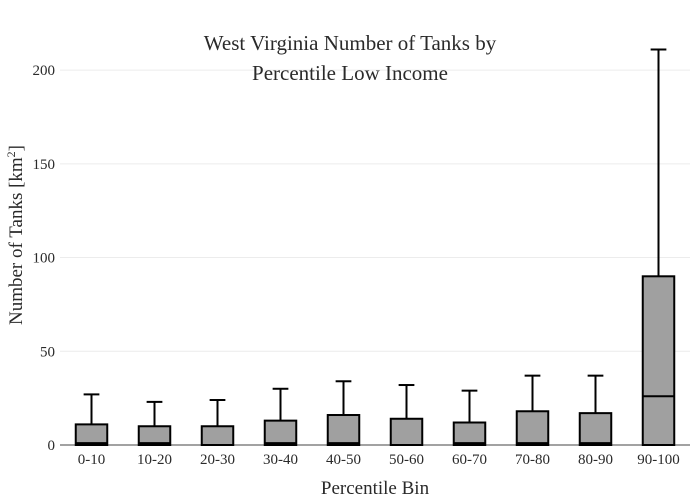 This screenshot has width=700, height=500. Describe the element at coordinates (658, 460) in the screenshot. I see `x-tick-label: 90-100` at that location.